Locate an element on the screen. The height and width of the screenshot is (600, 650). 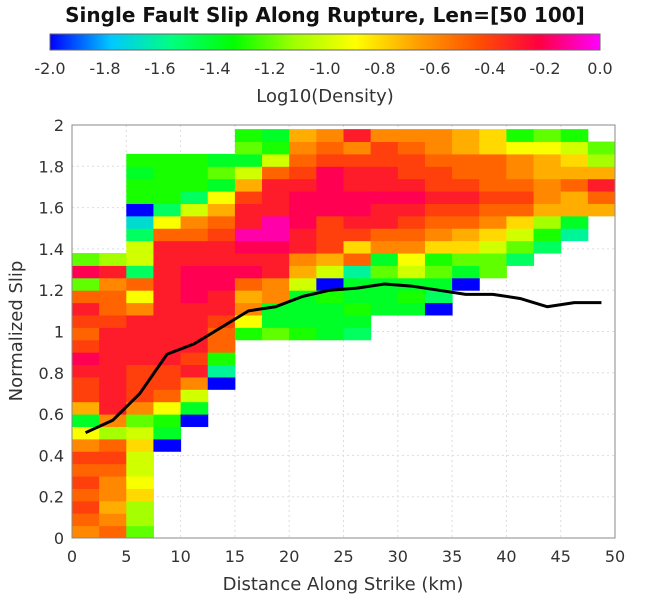
y-tick-label: 1.6 is located at coordinates (51, 208).